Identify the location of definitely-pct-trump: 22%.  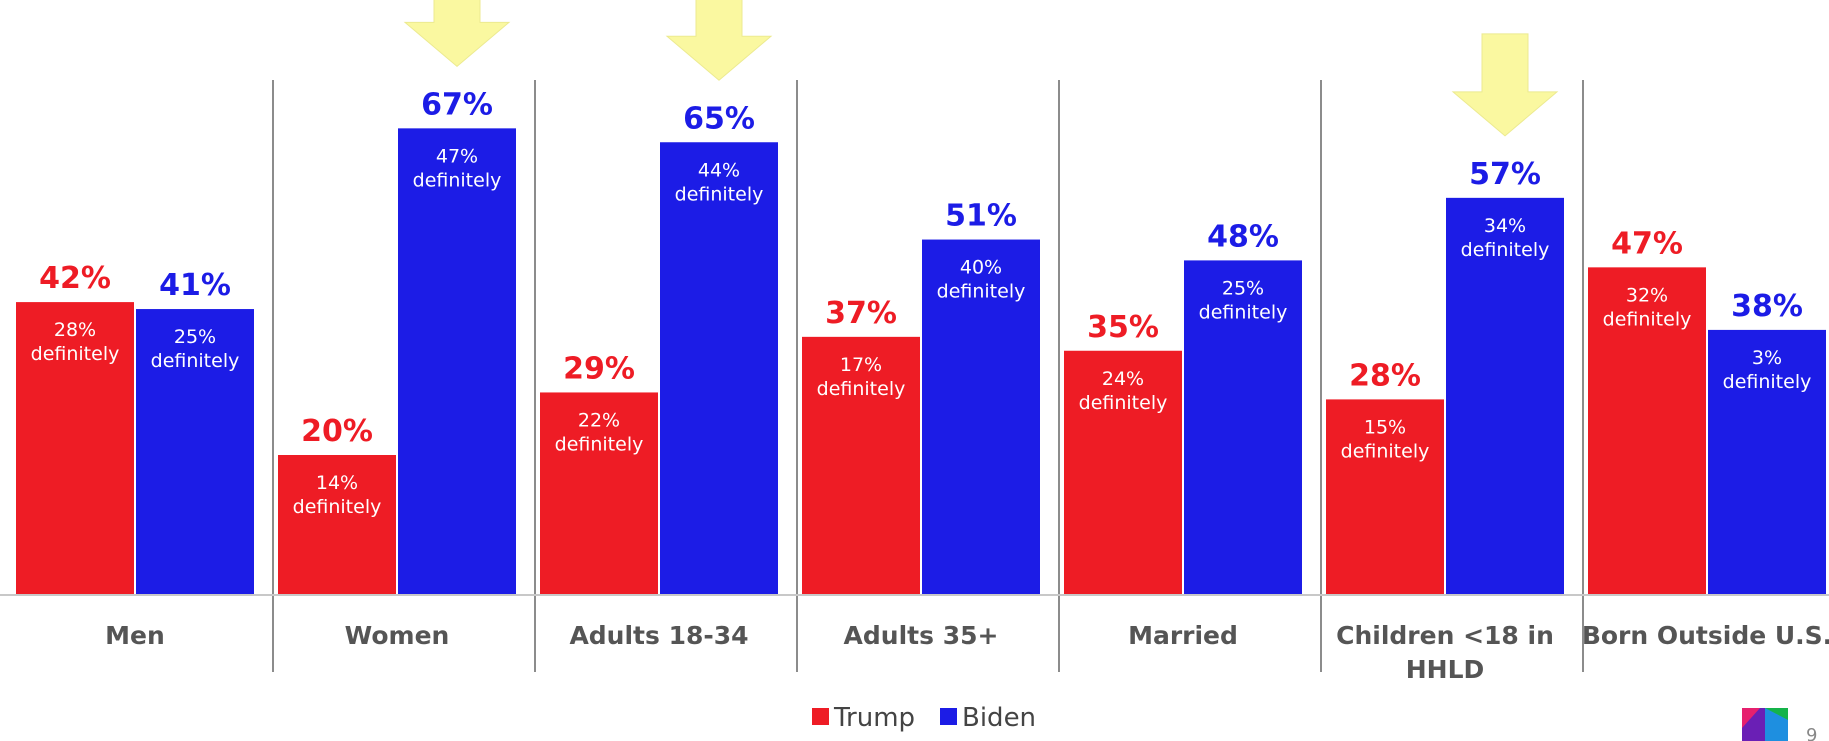
(599, 420).